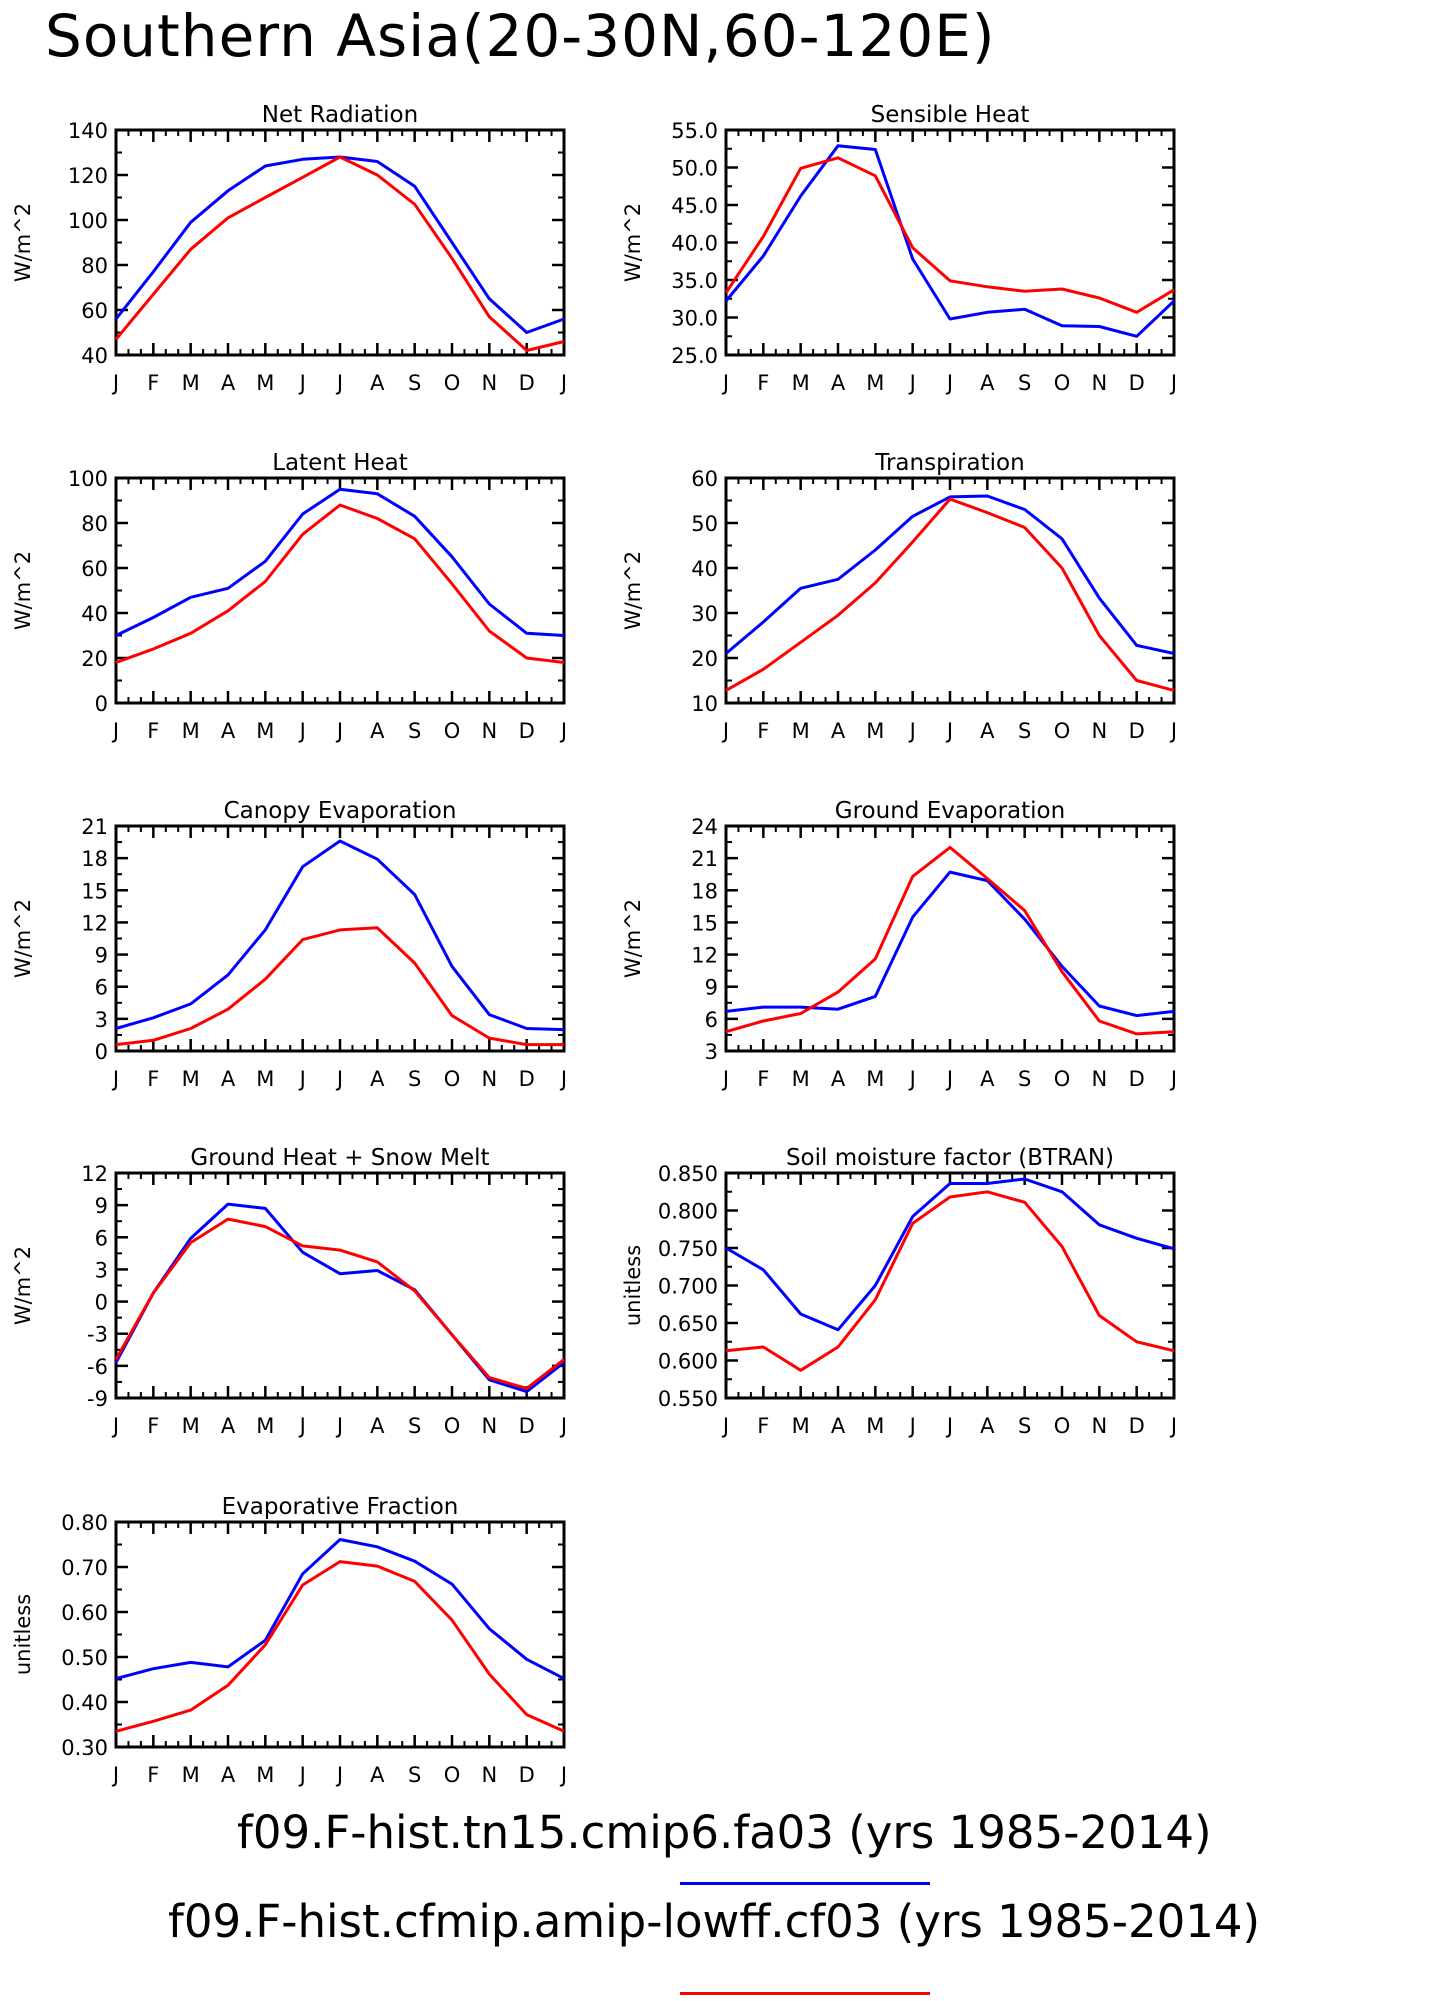 The height and width of the screenshot is (2001, 1443). I want to click on y-tick-label: 0.50, so click(84, 1658).